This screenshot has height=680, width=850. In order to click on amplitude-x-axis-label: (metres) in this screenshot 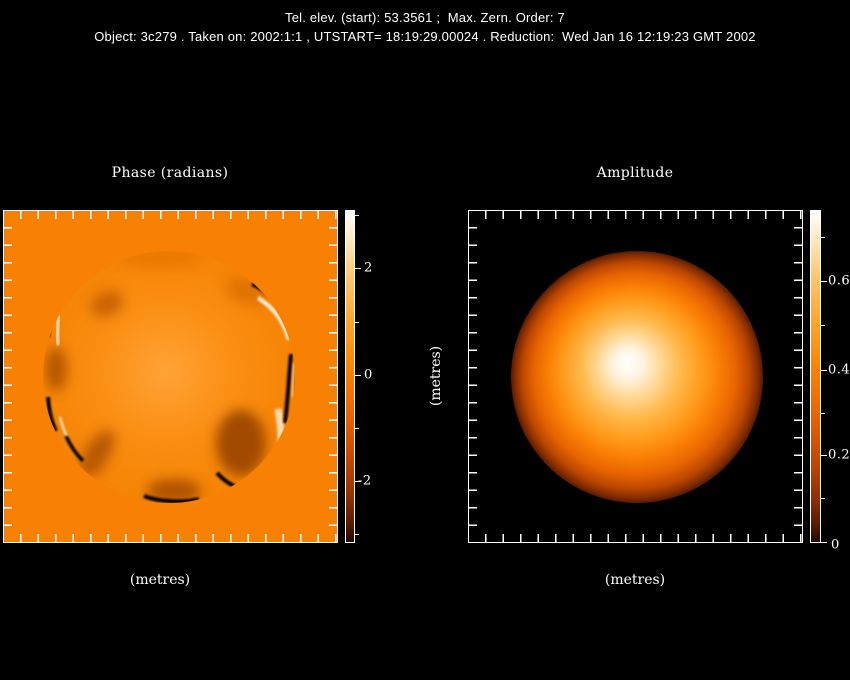, I will do `click(635, 580)`.